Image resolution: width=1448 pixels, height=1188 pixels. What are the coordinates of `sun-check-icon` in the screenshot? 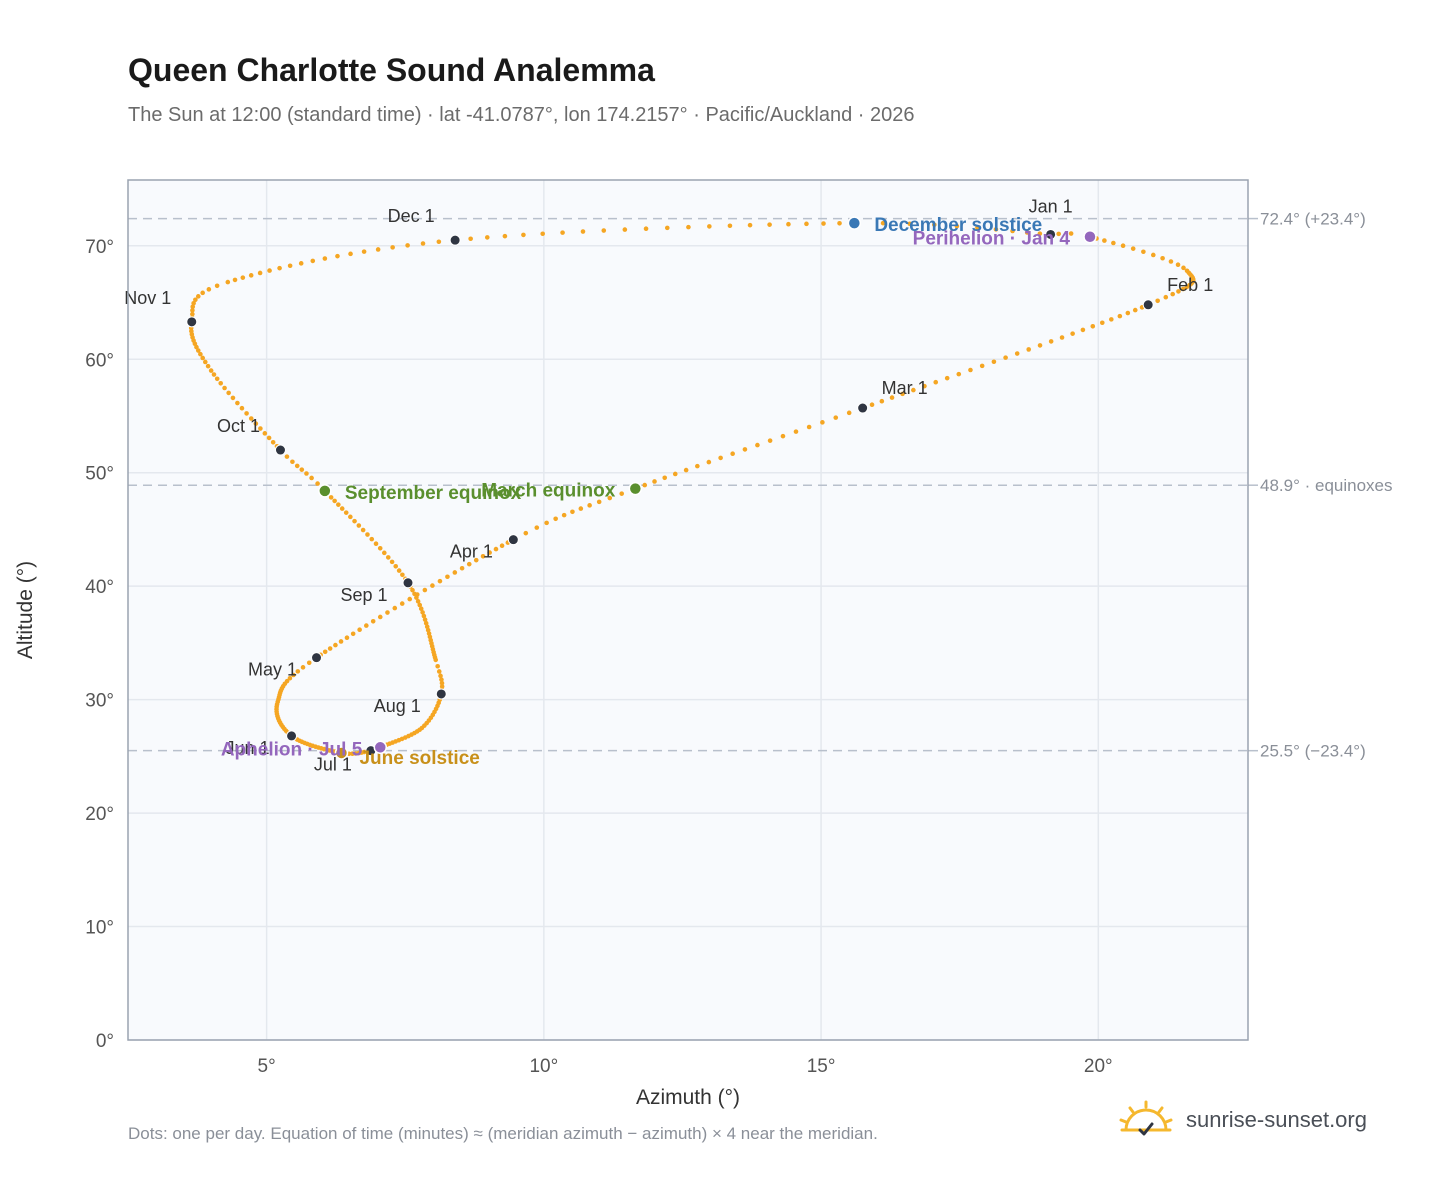 It's located at (1146, 1118).